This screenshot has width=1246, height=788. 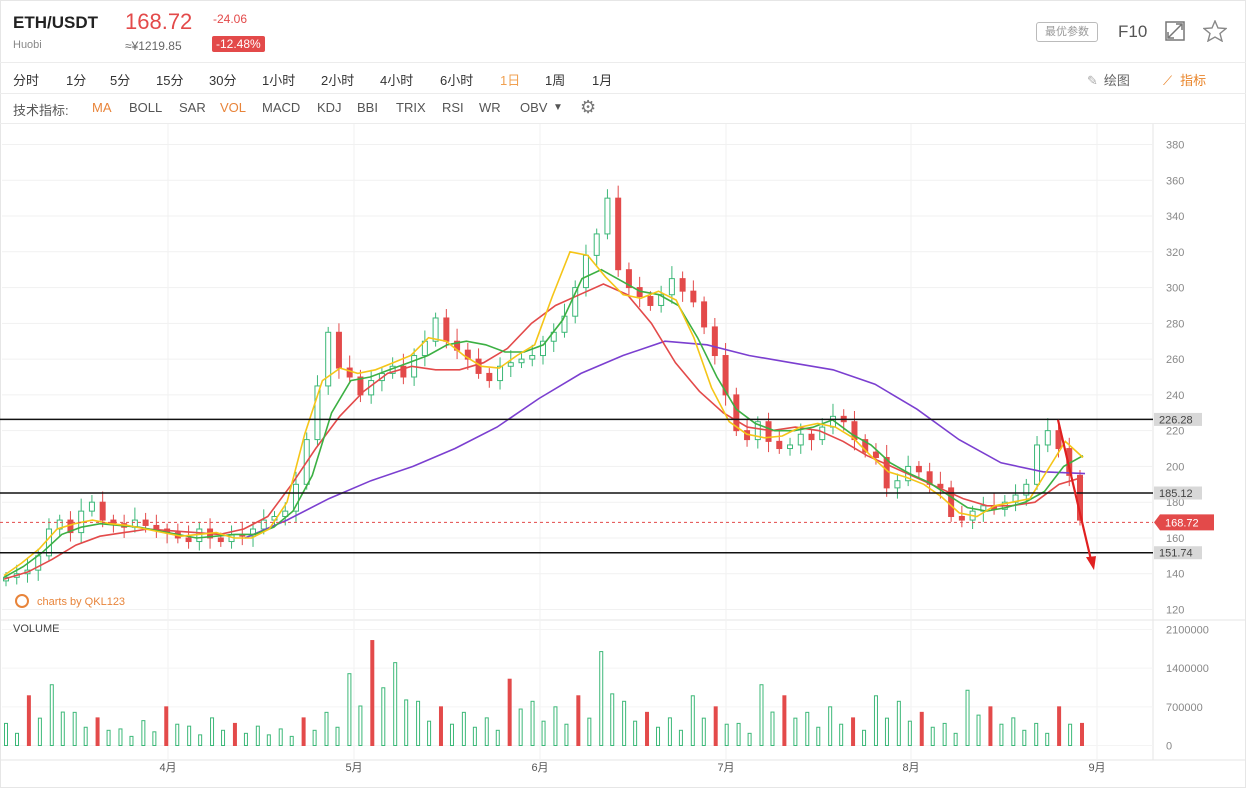 I want to click on indicator-trix: TRIX, so click(x=411, y=107).